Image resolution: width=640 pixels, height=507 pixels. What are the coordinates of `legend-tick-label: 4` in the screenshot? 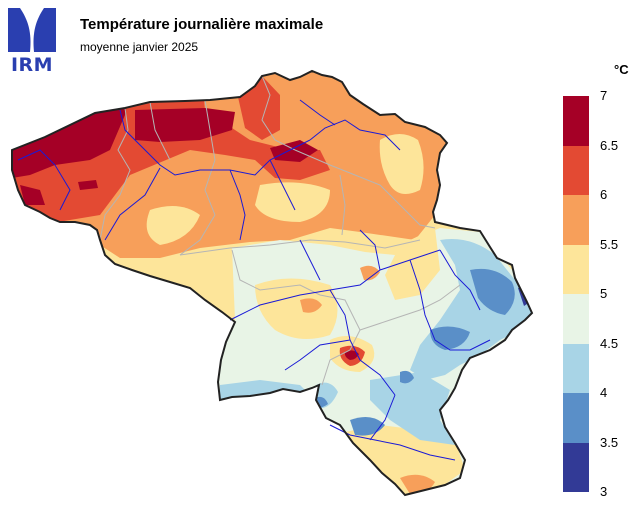 It's located at (604, 392).